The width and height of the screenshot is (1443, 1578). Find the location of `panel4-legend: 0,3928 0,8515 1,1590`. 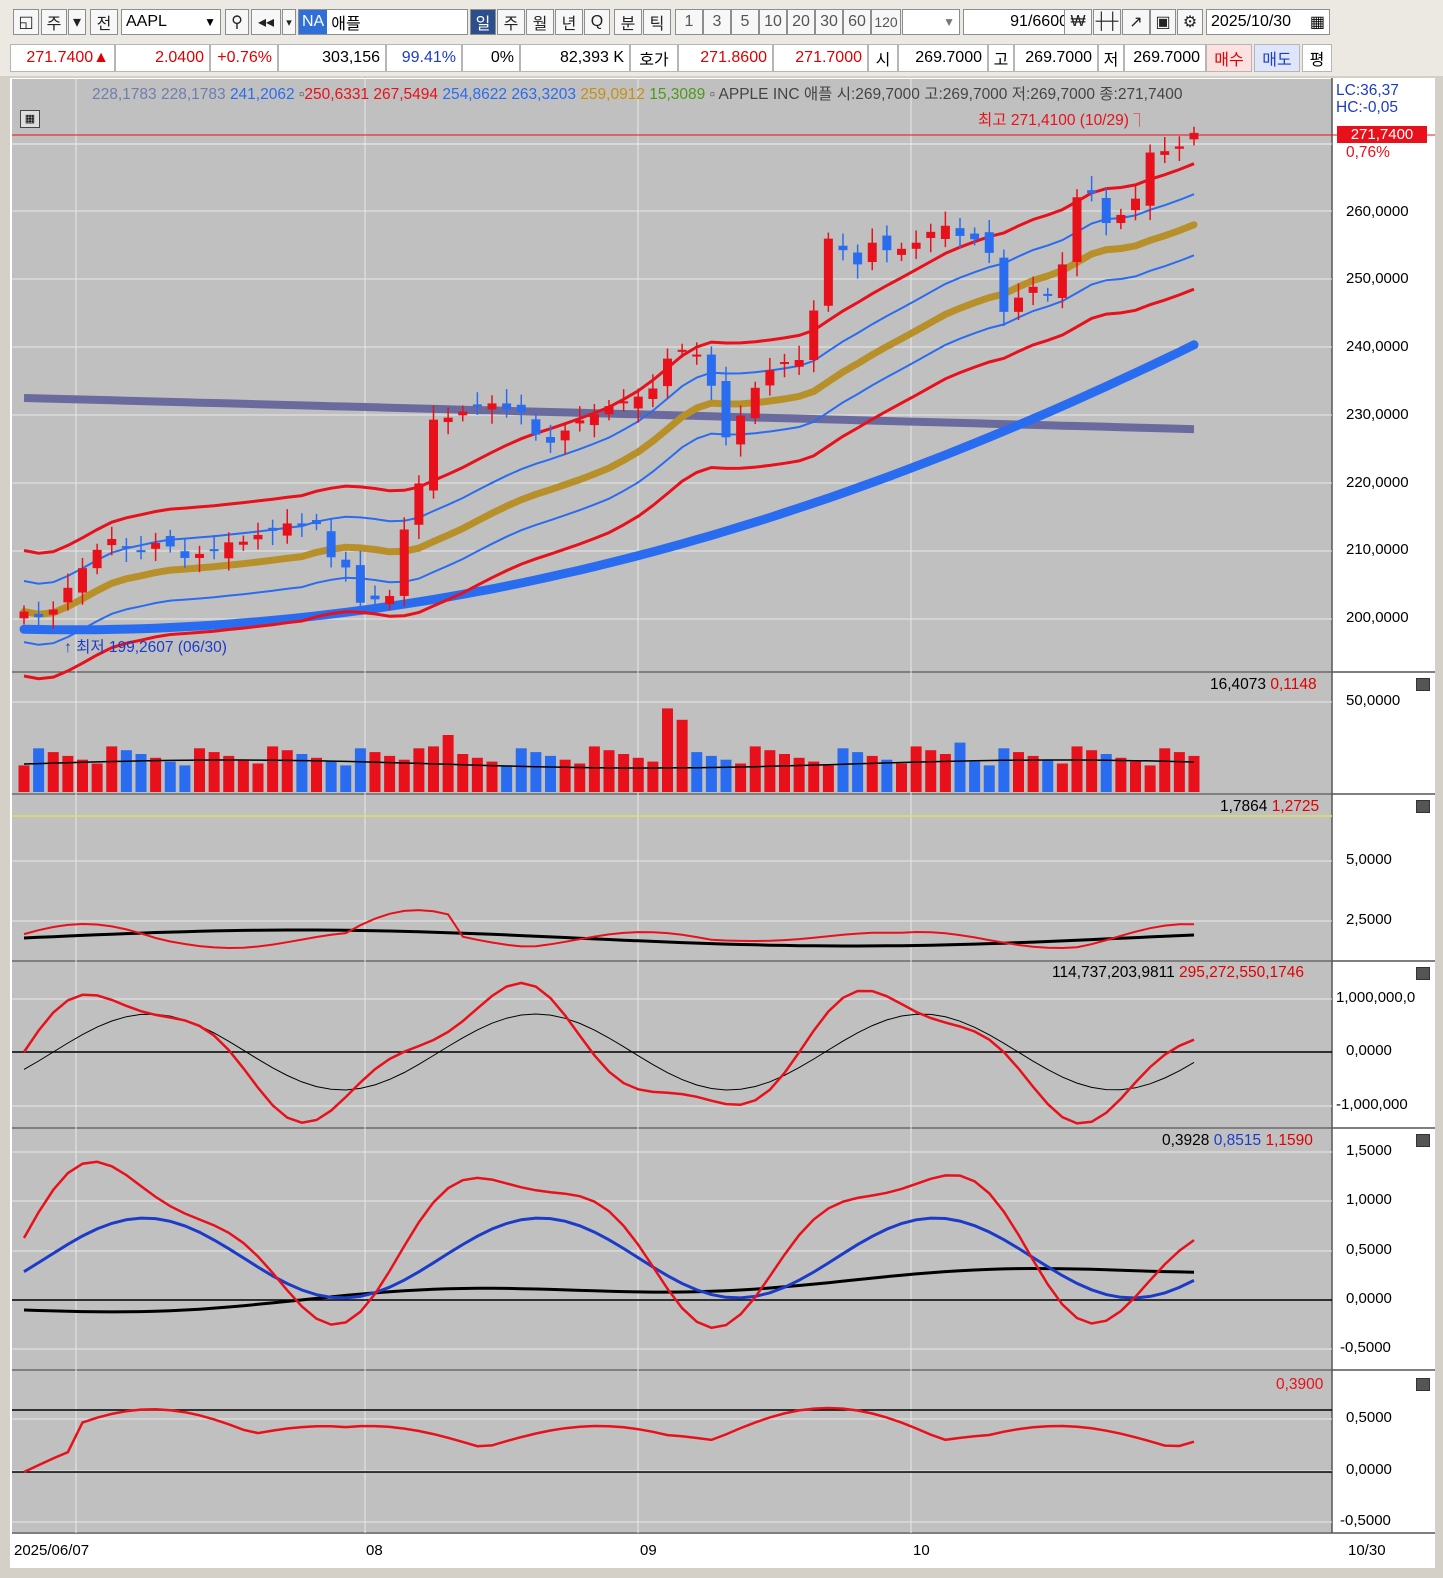

panel4-legend: 0,3928 0,8515 1,1590 is located at coordinates (1237, 1141).